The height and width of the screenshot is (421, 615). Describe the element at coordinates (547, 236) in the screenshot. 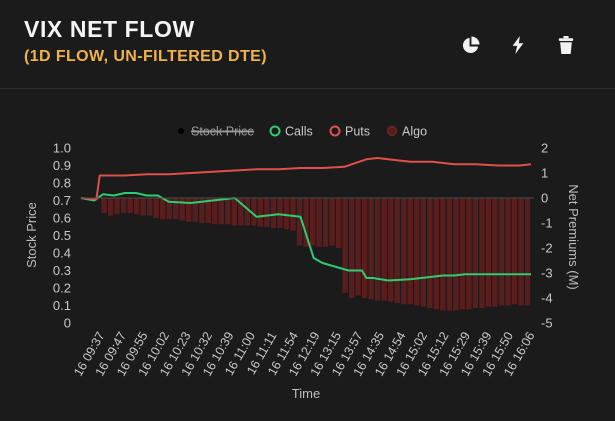

I see `right-axis-ticks: 2 1 0 -1 -2 -3 -4 -5` at that location.